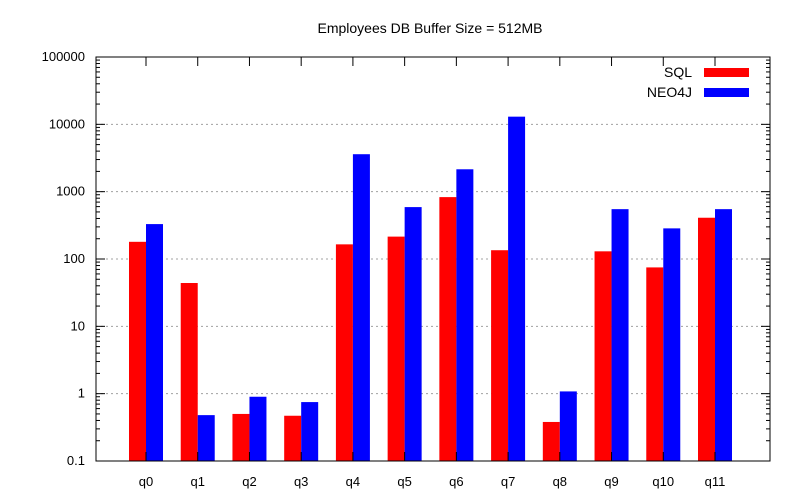  What do you see at coordinates (258, 428) in the screenshot?
I see `bar-neo4j-q2` at bounding box center [258, 428].